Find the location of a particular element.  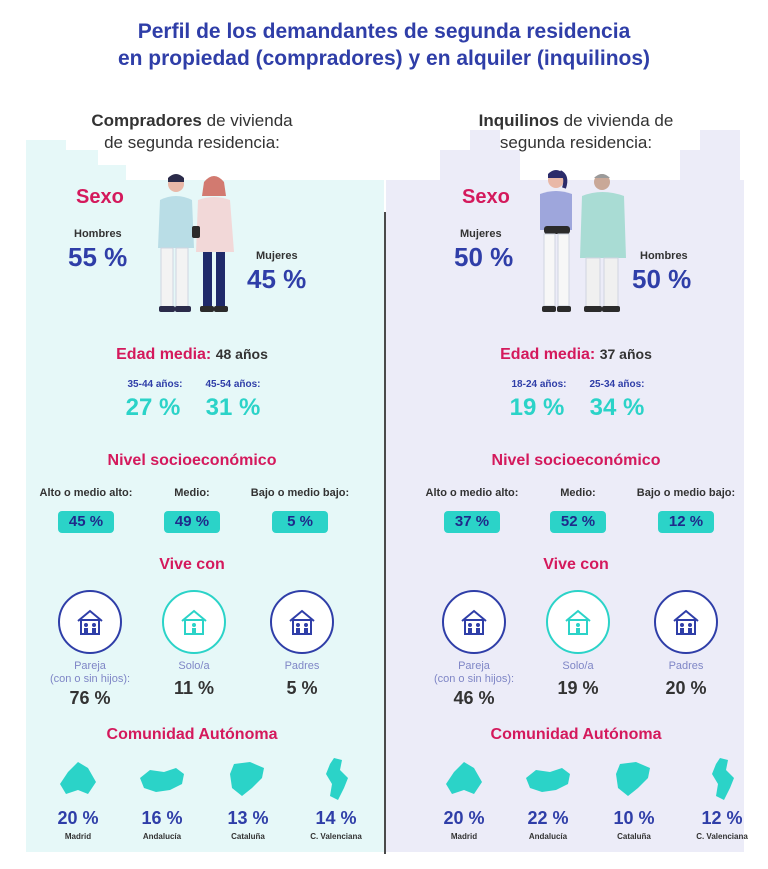

vive-2-pct: 11 % is located at coordinates (194, 688).